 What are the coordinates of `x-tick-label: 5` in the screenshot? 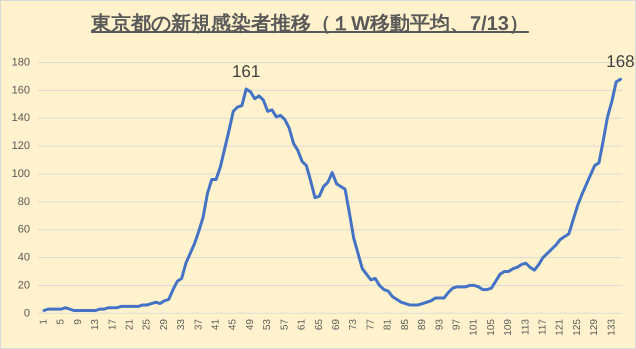 It's located at (61, 321).